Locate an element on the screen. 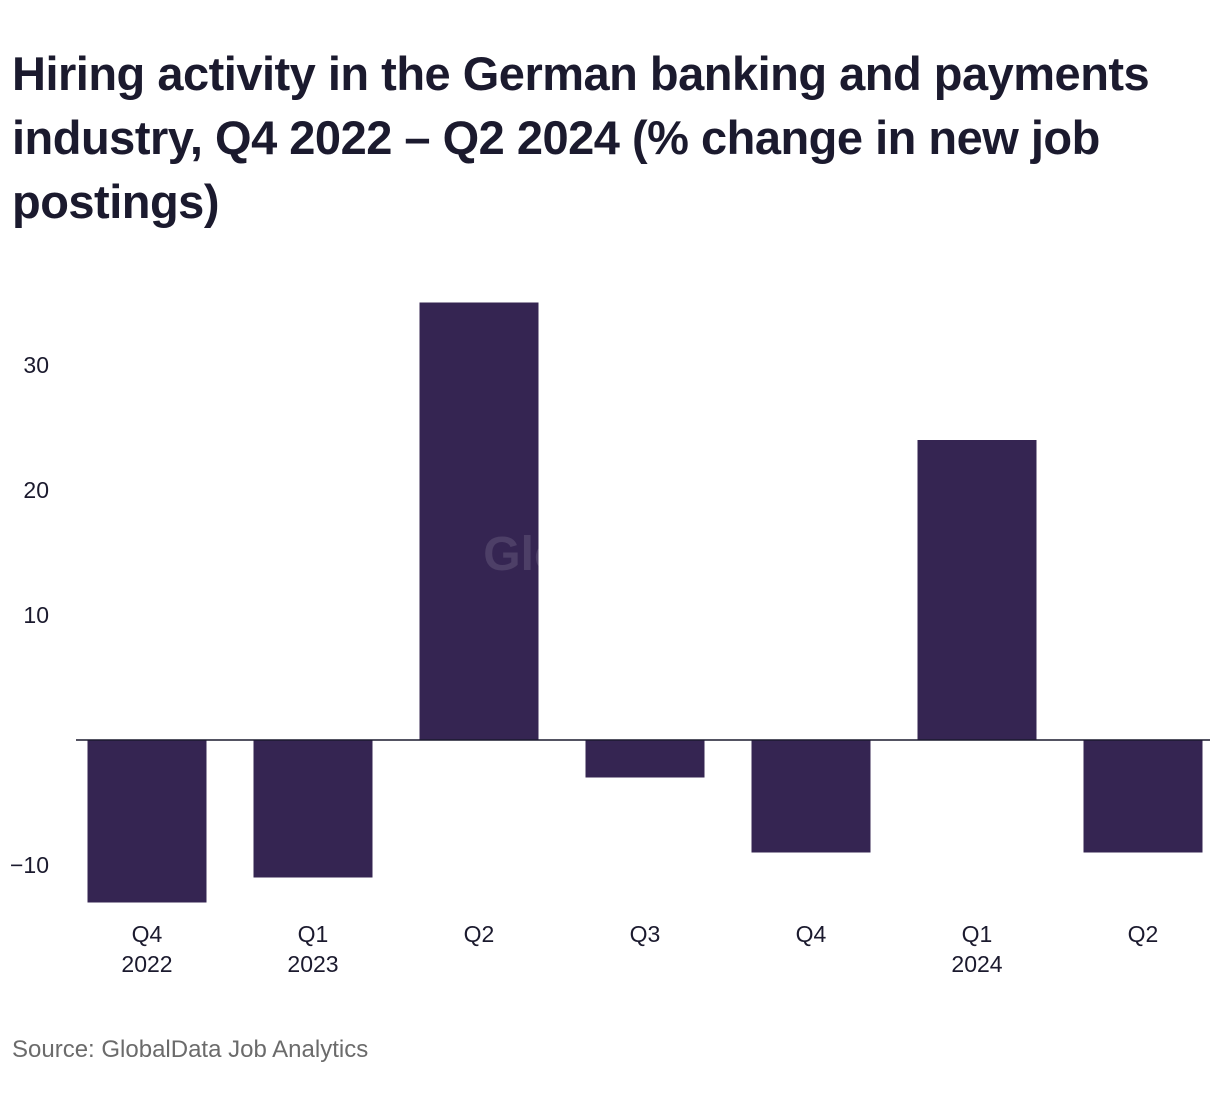 The height and width of the screenshot is (1108, 1220). x-tick-label-year: 2024 is located at coordinates (976, 964).